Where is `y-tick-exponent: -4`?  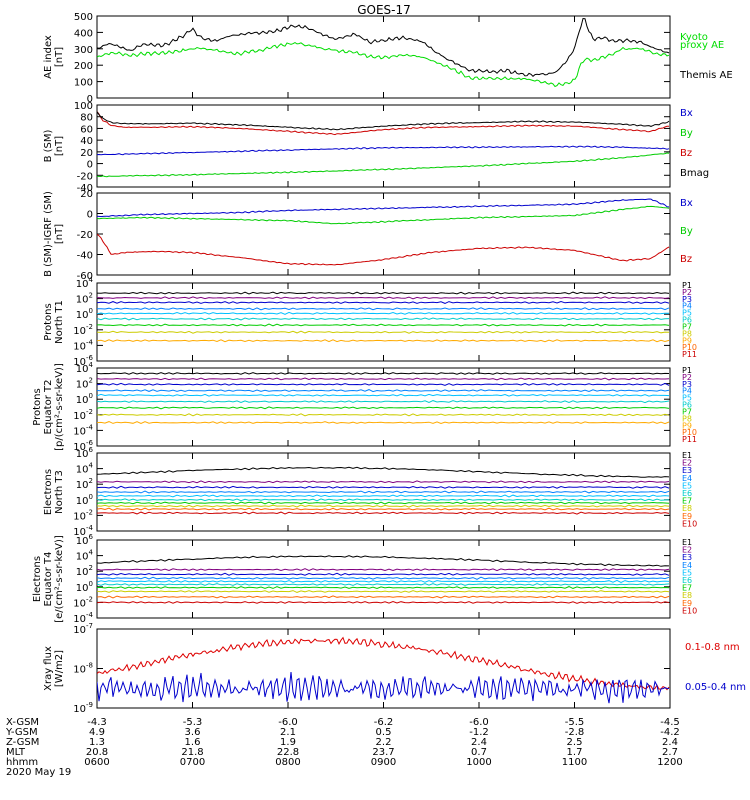 y-tick-exponent: -4 is located at coordinates (90, 427).